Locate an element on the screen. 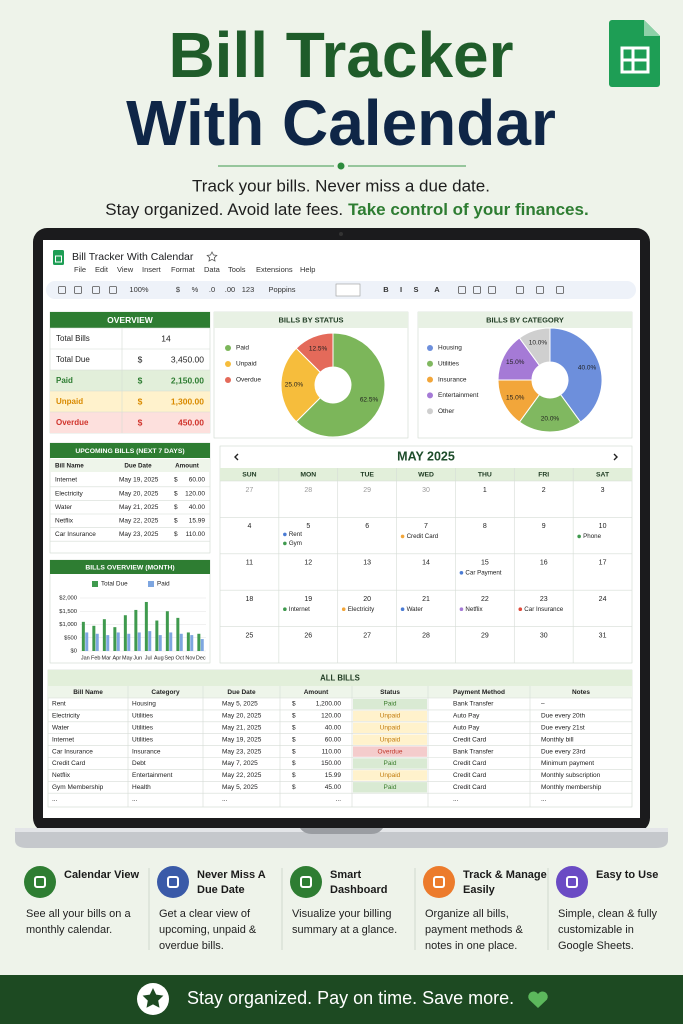 Image resolution: width=683 pixels, height=1024 pixels. data-label: 40.0% is located at coordinates (587, 368).